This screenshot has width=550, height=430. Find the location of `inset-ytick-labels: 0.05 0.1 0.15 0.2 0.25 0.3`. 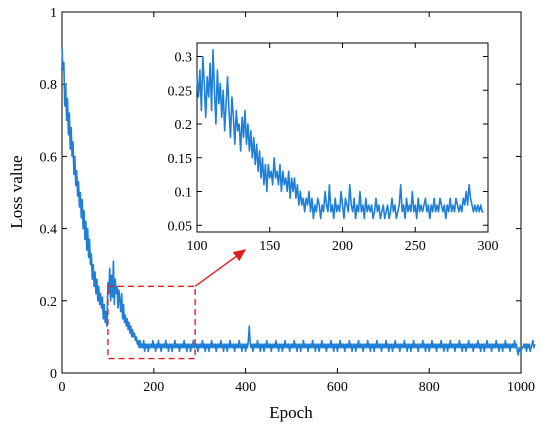

inset-ytick-labels: 0.05 0.1 0.15 0.2 0.25 0.3 is located at coordinates (180, 143).